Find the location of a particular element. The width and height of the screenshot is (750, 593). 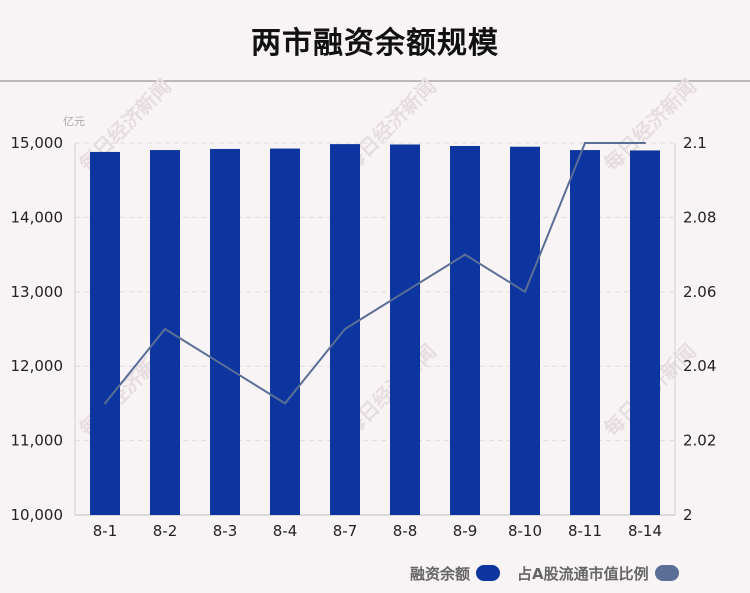

x-tick: 8-8 is located at coordinates (405, 531).